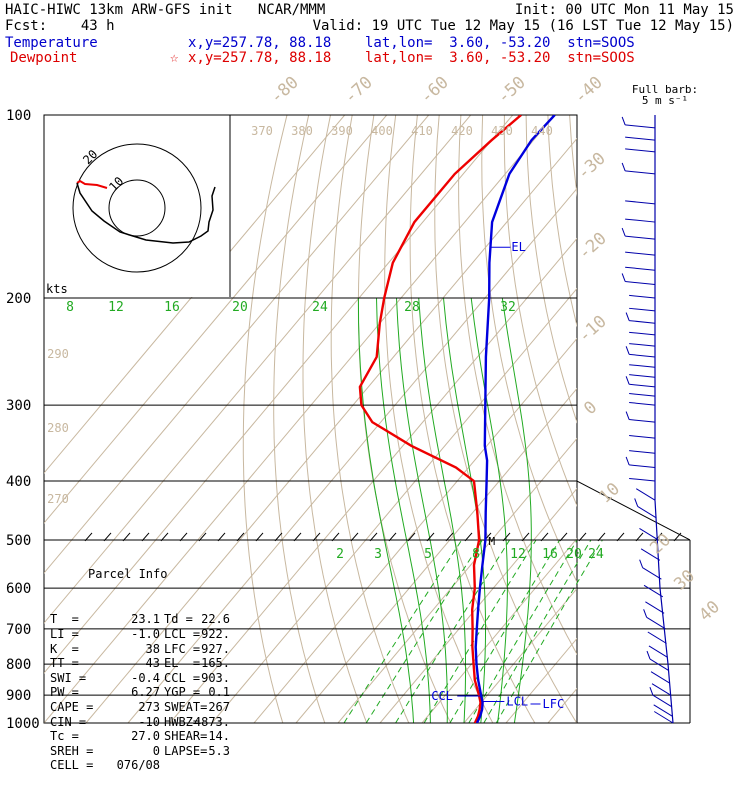 The image size is (740, 802). I want to click on parcel-l1-text: CAPE =, so click(71, 707).